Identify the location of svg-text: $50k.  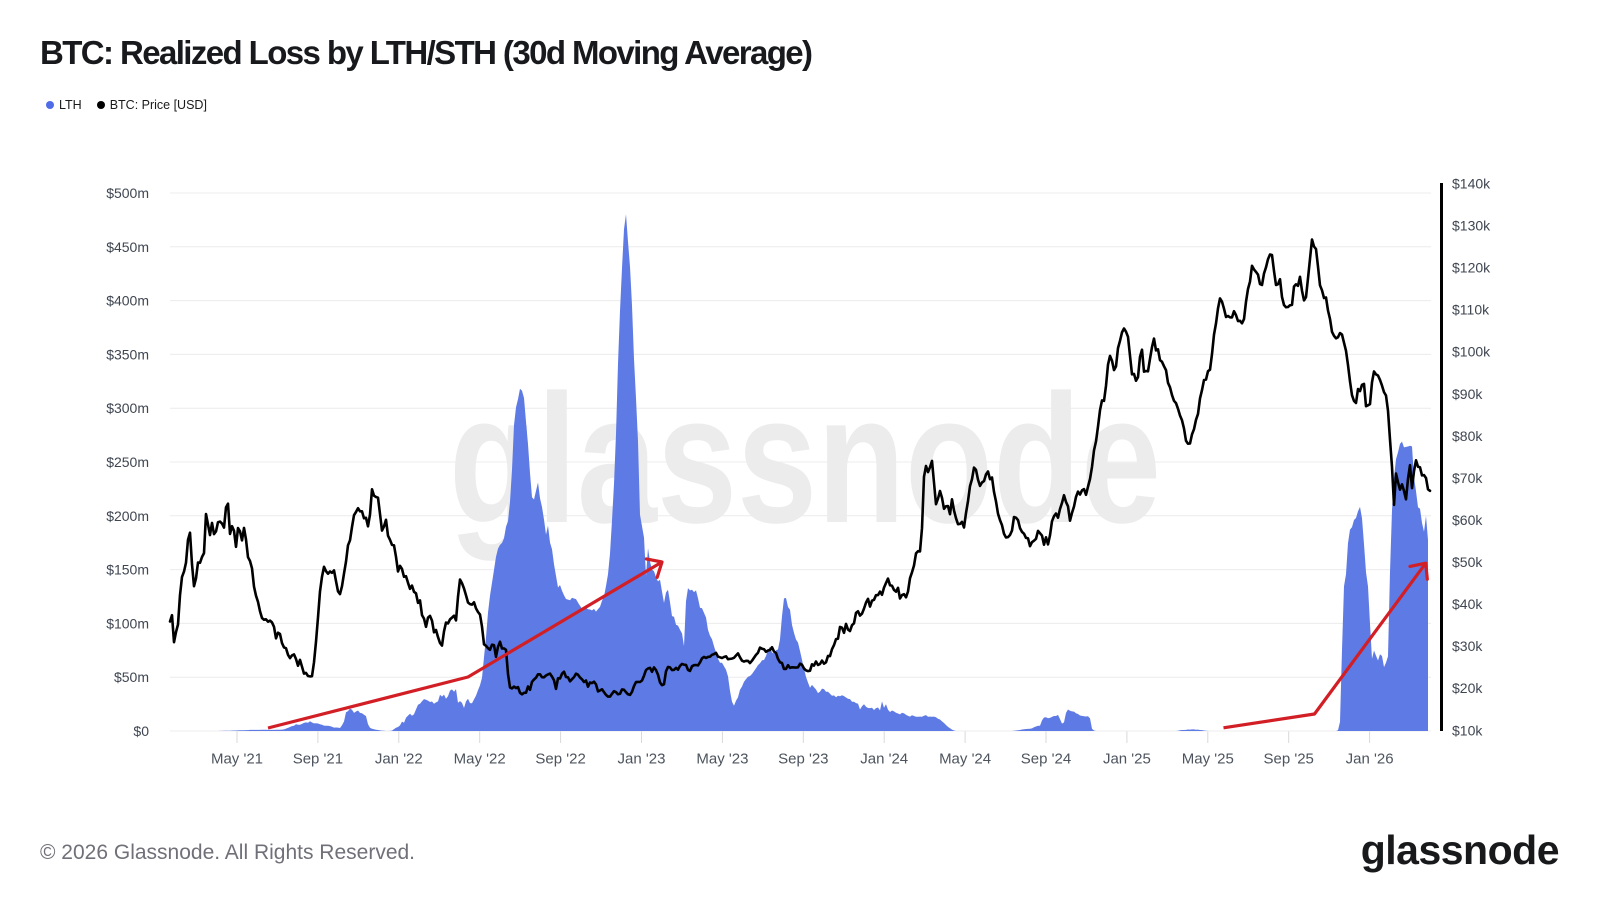
(1467, 562).